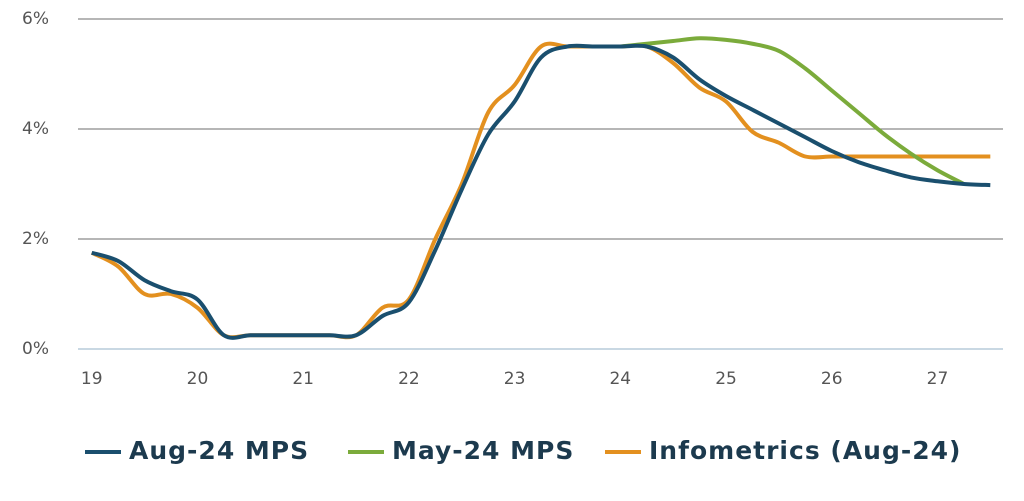 This screenshot has width=1024, height=501. What do you see at coordinates (726, 379) in the screenshot?
I see `x-tick-label: 25` at bounding box center [726, 379].